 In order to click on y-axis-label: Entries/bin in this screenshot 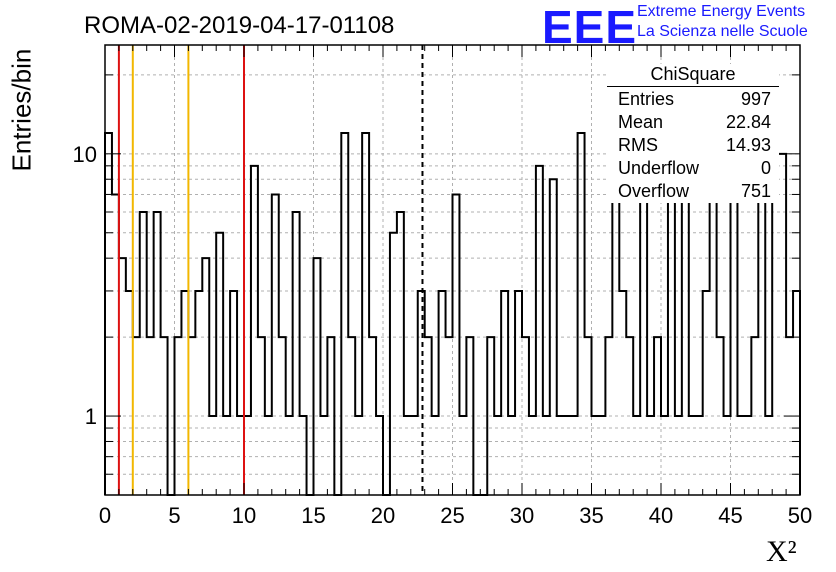, I will do `click(21, 110)`.